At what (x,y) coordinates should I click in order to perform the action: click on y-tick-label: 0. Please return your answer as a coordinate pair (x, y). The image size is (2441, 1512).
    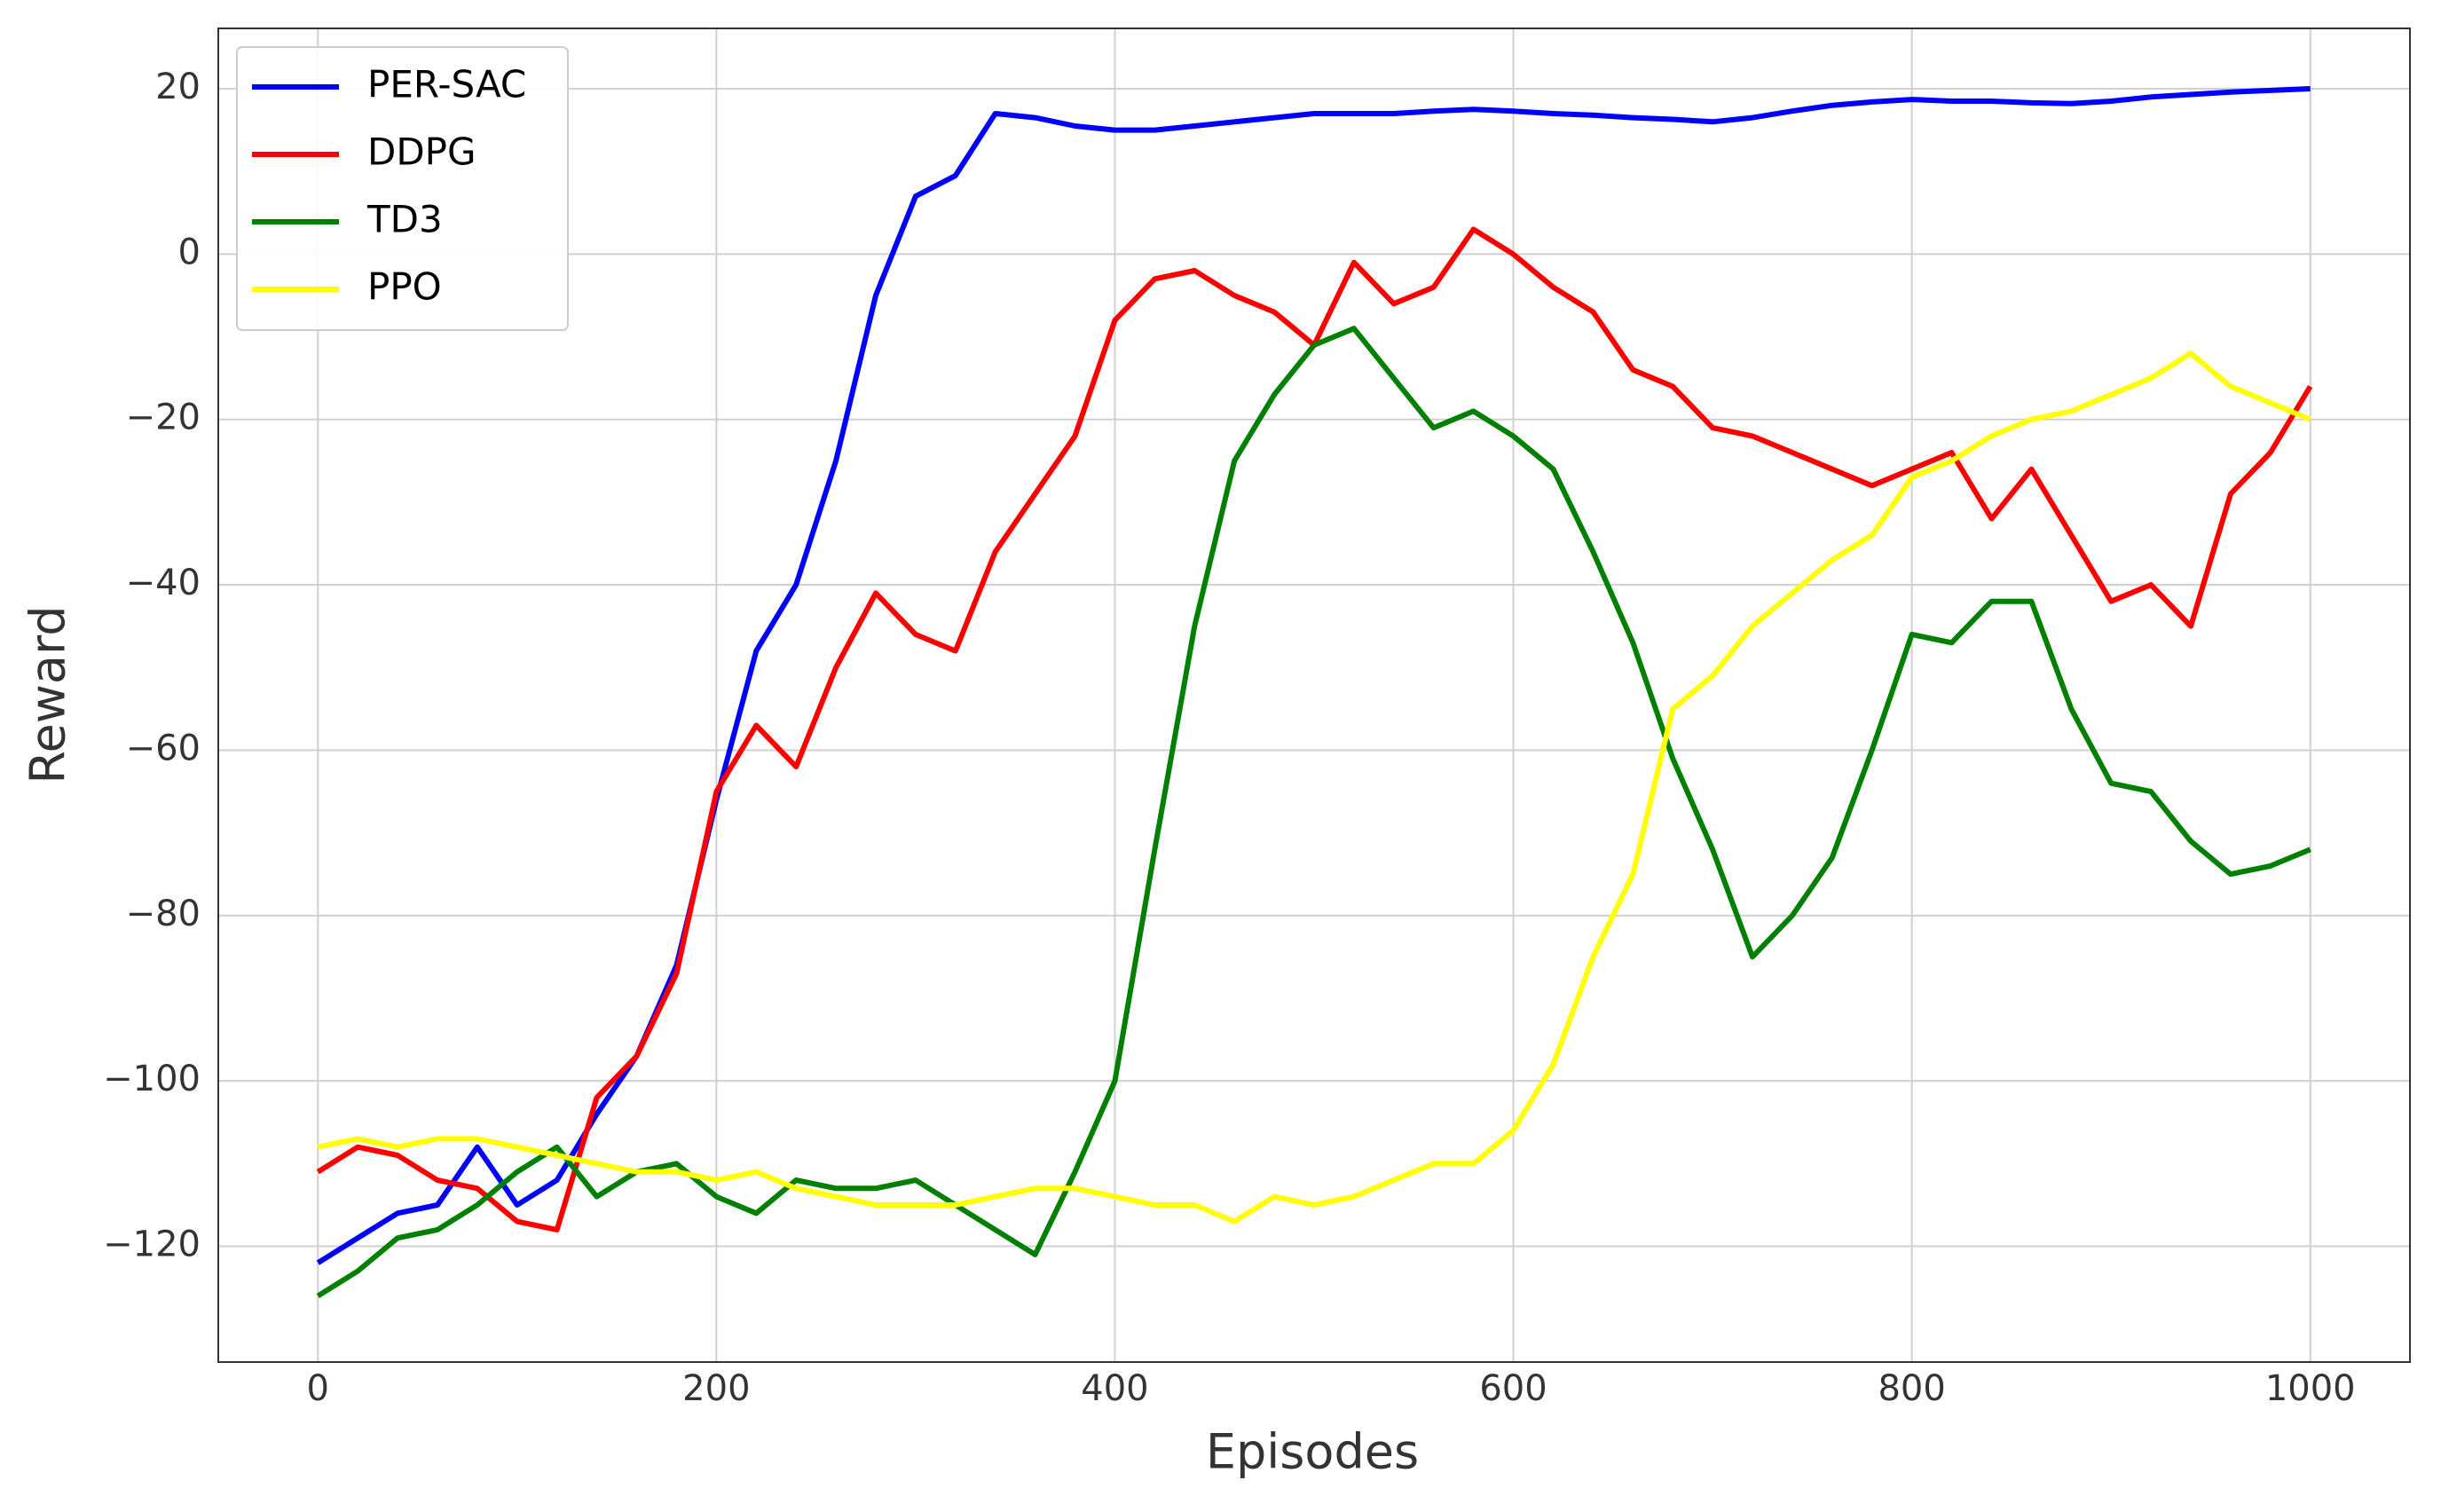
    Looking at the image, I should click on (189, 252).